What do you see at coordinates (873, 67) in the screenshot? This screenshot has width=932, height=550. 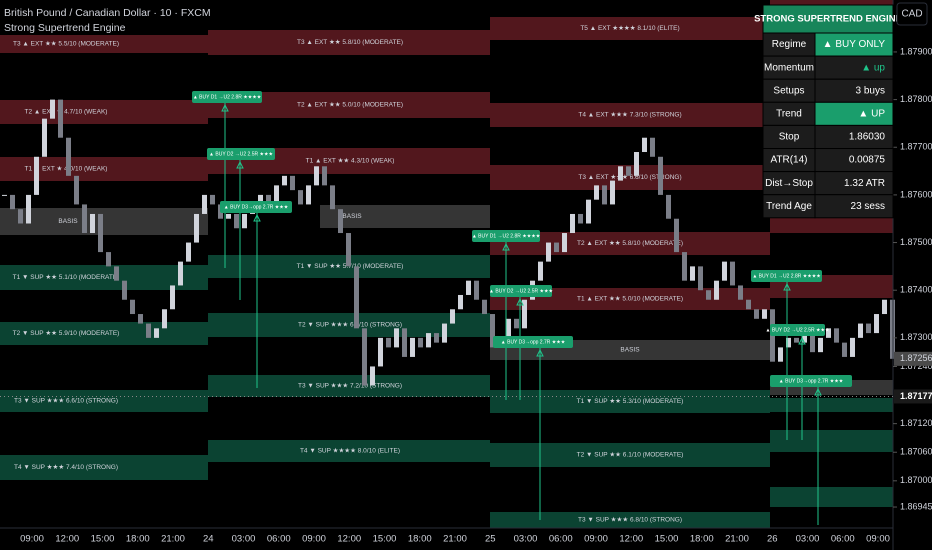 I see `table-value: ▲ up` at bounding box center [873, 67].